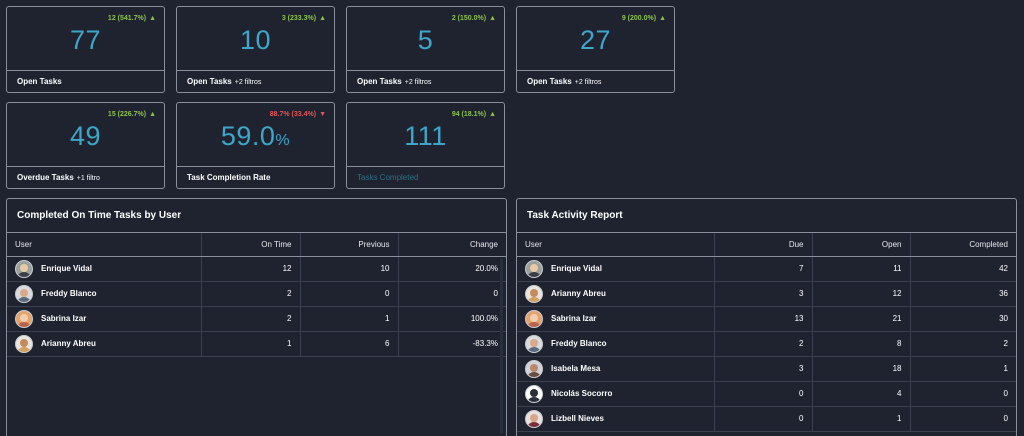 This screenshot has width=1024, height=436. I want to click on due-value: 13, so click(763, 319).